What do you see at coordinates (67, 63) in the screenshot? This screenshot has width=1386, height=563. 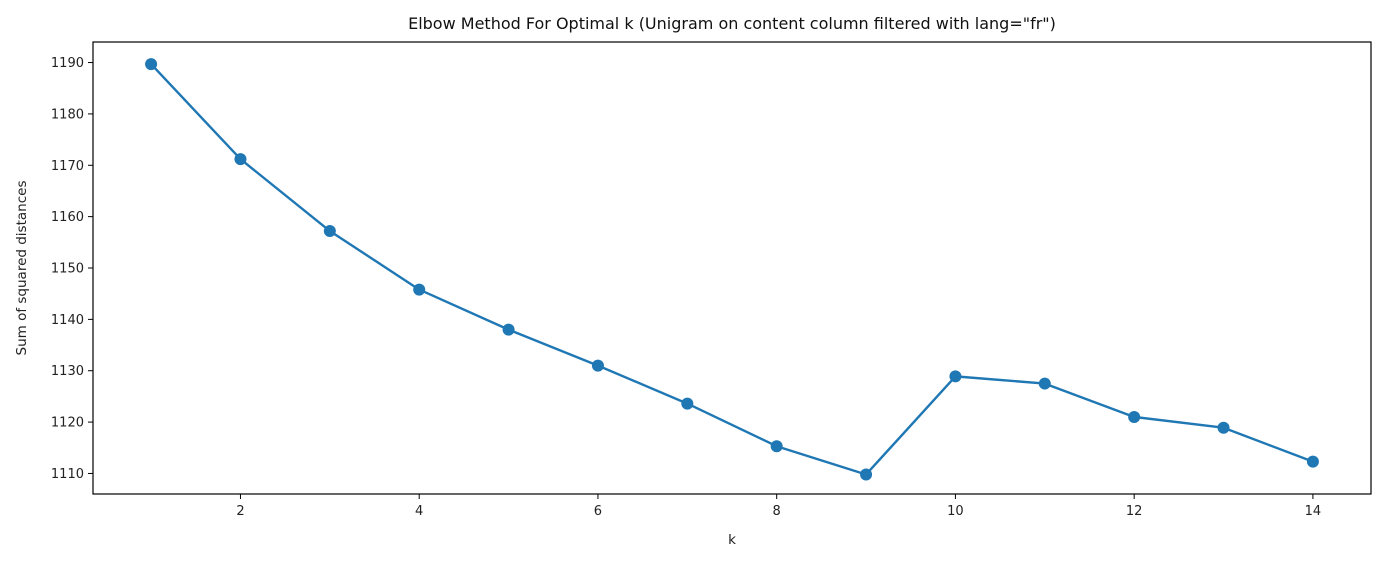 I see `y-tick-label: 1190` at bounding box center [67, 63].